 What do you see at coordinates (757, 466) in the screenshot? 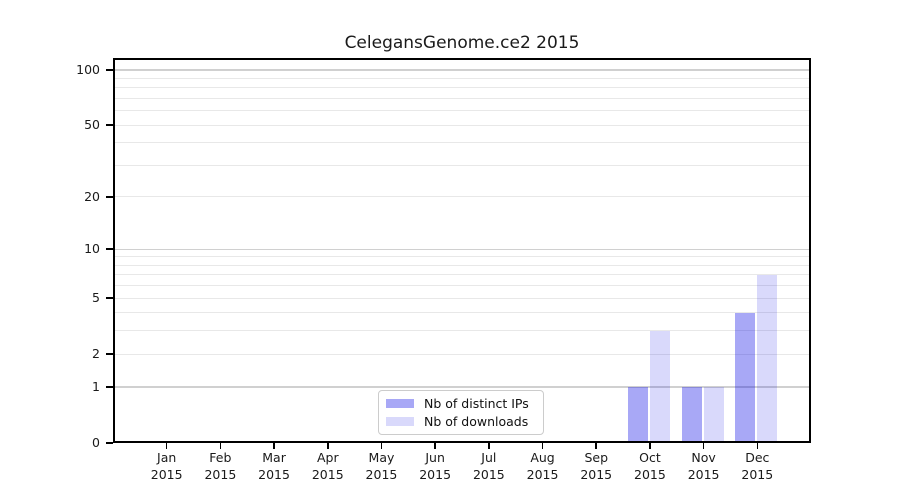
I see `x-tick-label: Dec 2015` at bounding box center [757, 466].